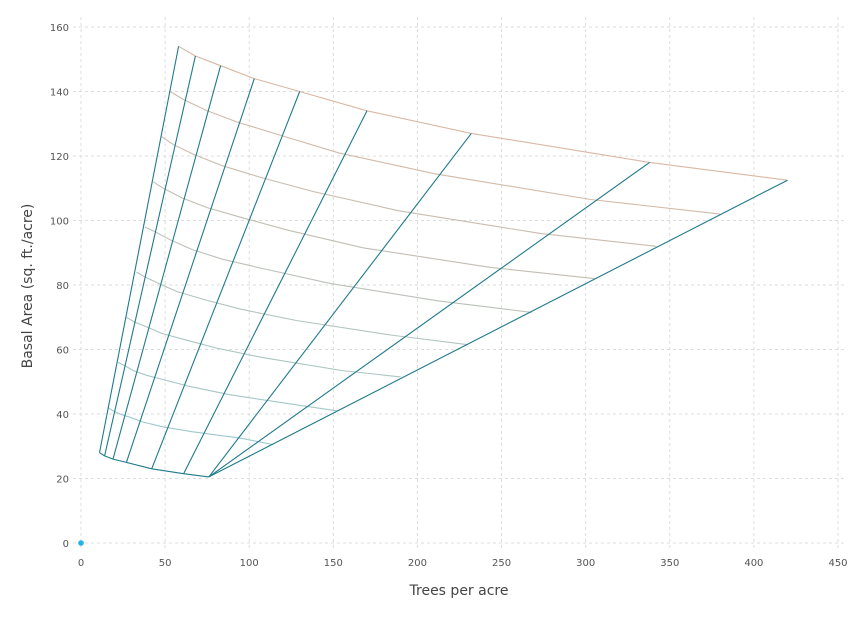 Image resolution: width=864 pixels, height=624 pixels. Describe the element at coordinates (62, 480) in the screenshot. I see `y-tick-label: 20` at that location.